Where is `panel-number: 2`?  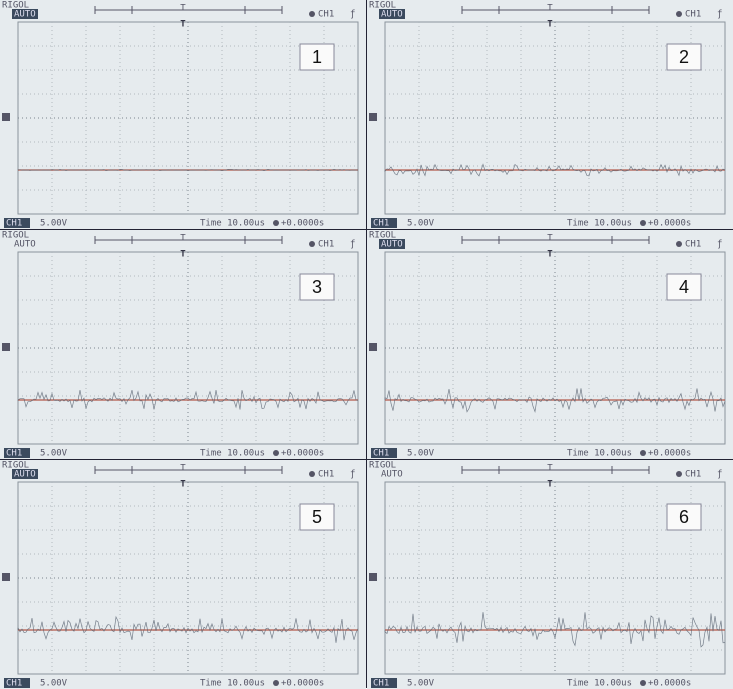 panel-number: 2 is located at coordinates (684, 57).